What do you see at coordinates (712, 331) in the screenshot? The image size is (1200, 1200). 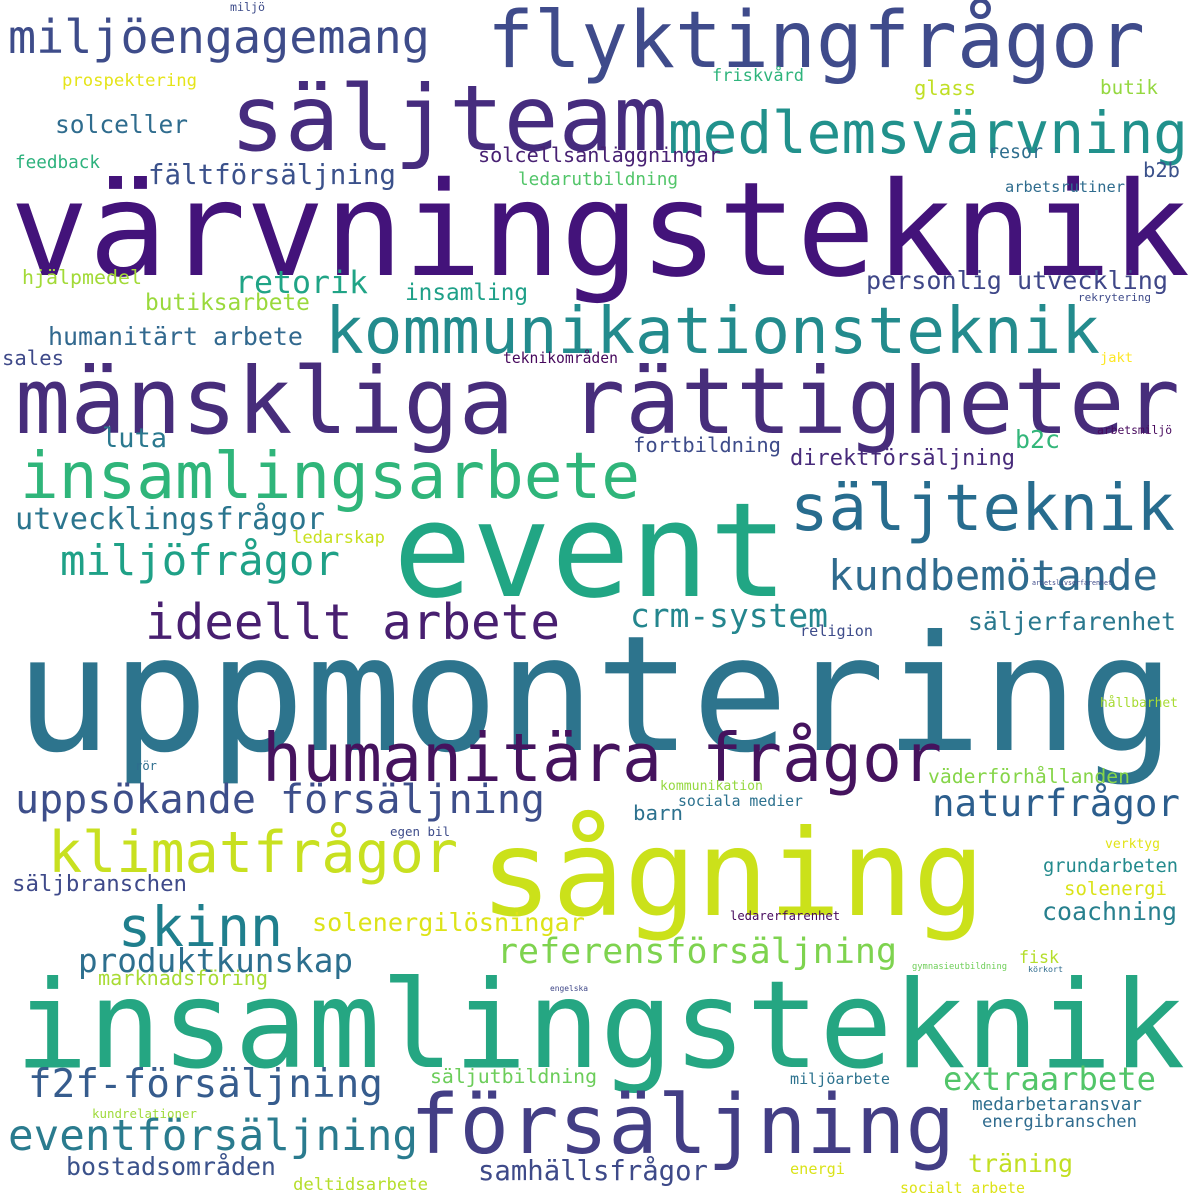 I see `word-kommunikationsteknik: kommunikationsteknik` at bounding box center [712, 331].